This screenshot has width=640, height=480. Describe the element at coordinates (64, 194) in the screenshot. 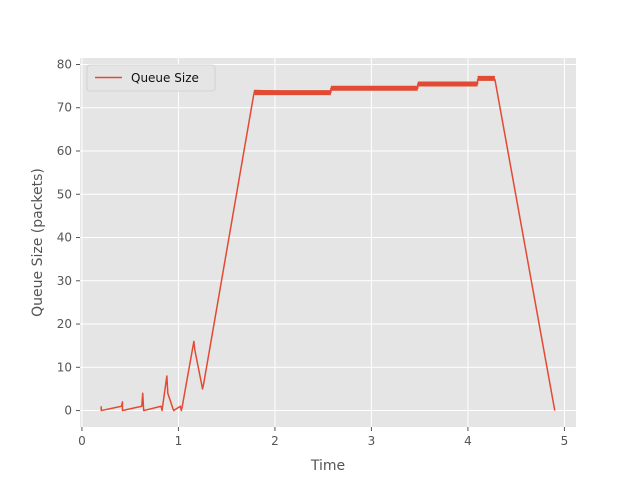

I see `y-tick-label: 50` at that location.